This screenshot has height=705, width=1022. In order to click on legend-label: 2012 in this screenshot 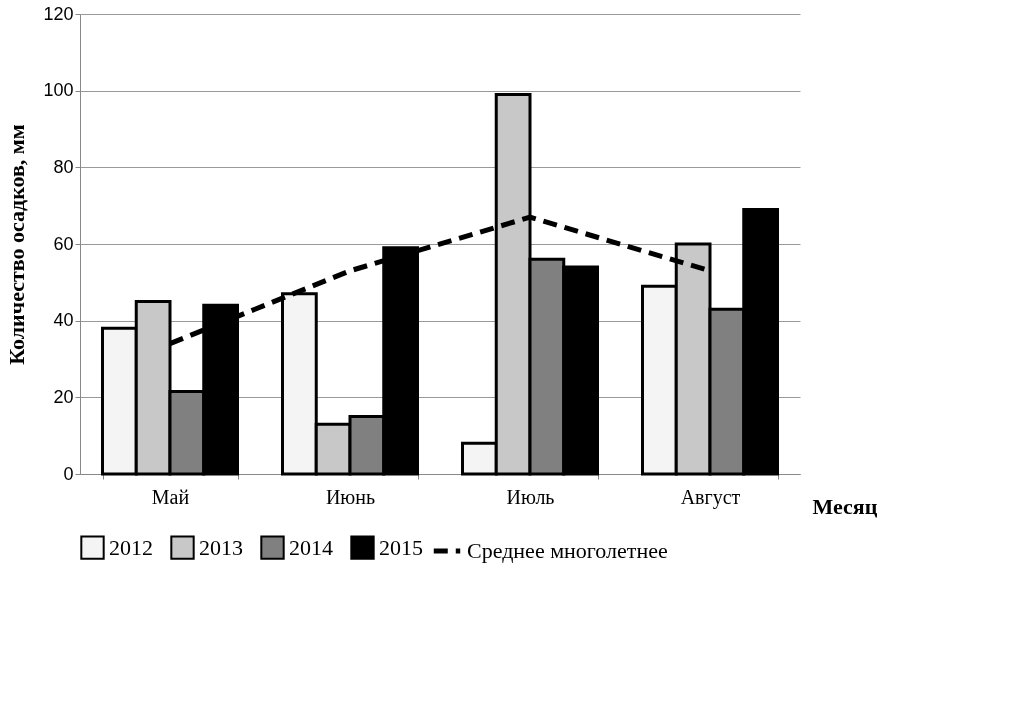, I will do `click(131, 547)`.